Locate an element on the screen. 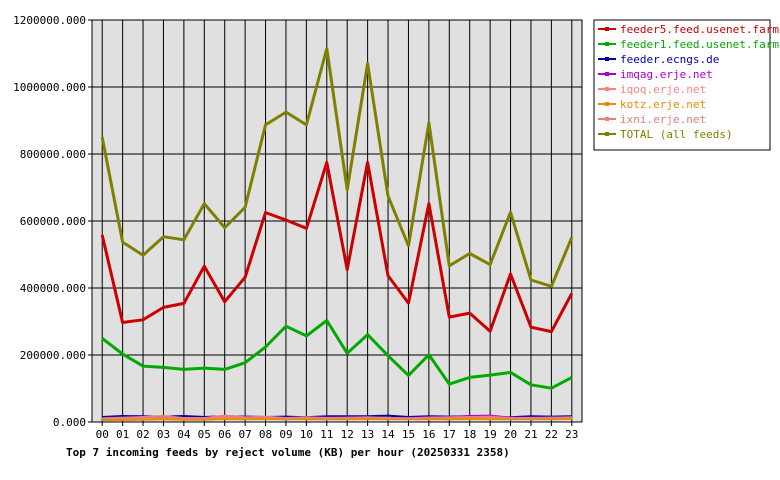  x-tick-label: 12 is located at coordinates (347, 434).